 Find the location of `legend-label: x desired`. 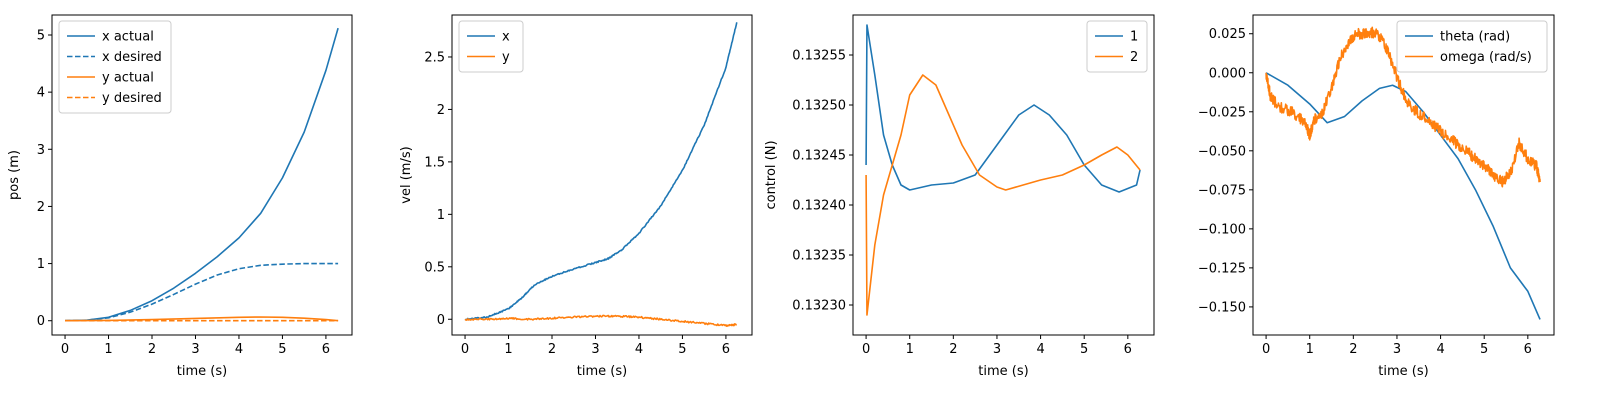

legend-label: x desired is located at coordinates (132, 57).